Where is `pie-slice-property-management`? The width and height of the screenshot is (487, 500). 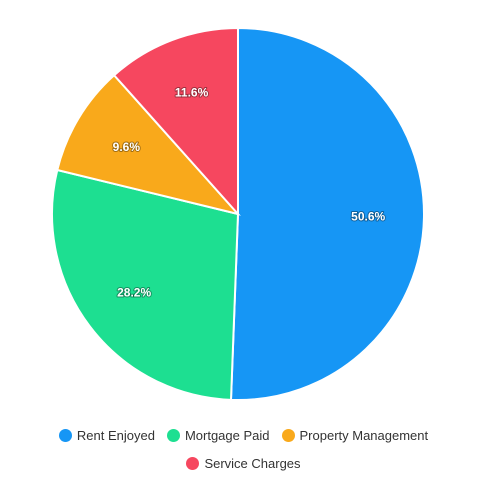 pie-slice-property-management is located at coordinates (148, 144).